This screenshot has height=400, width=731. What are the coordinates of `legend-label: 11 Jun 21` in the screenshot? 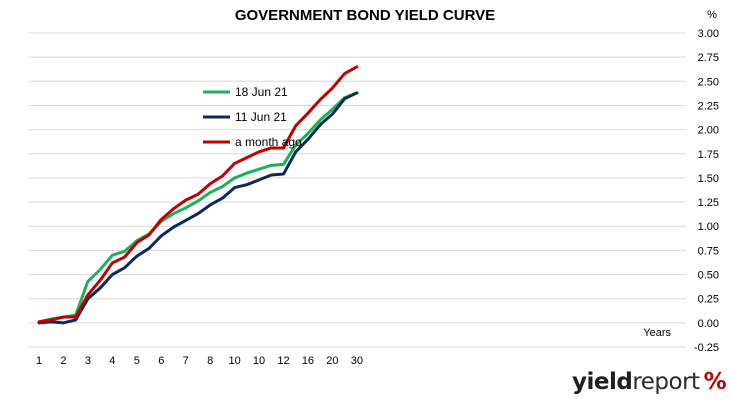 It's located at (261, 117).